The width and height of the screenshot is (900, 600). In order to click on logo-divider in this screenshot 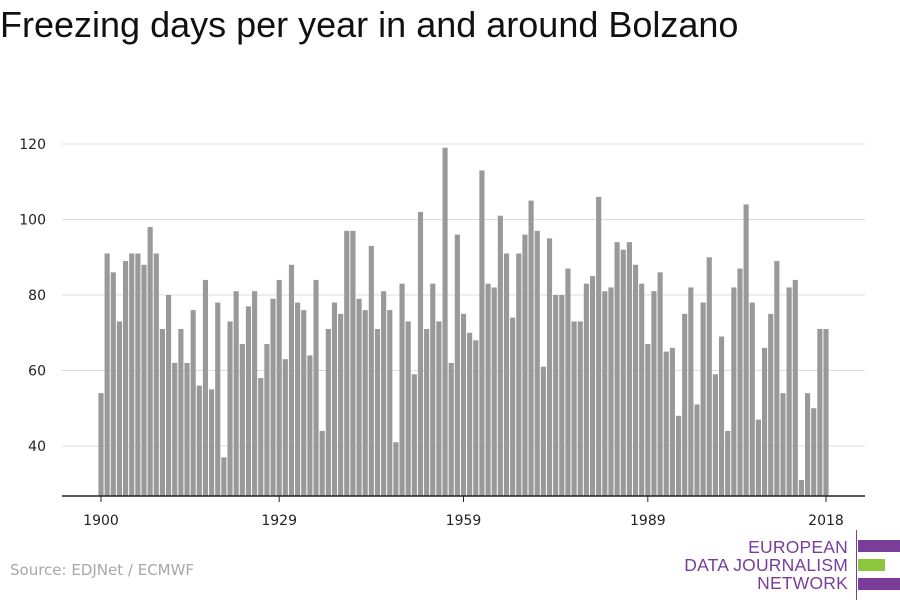, I will do `click(856, 565)`.